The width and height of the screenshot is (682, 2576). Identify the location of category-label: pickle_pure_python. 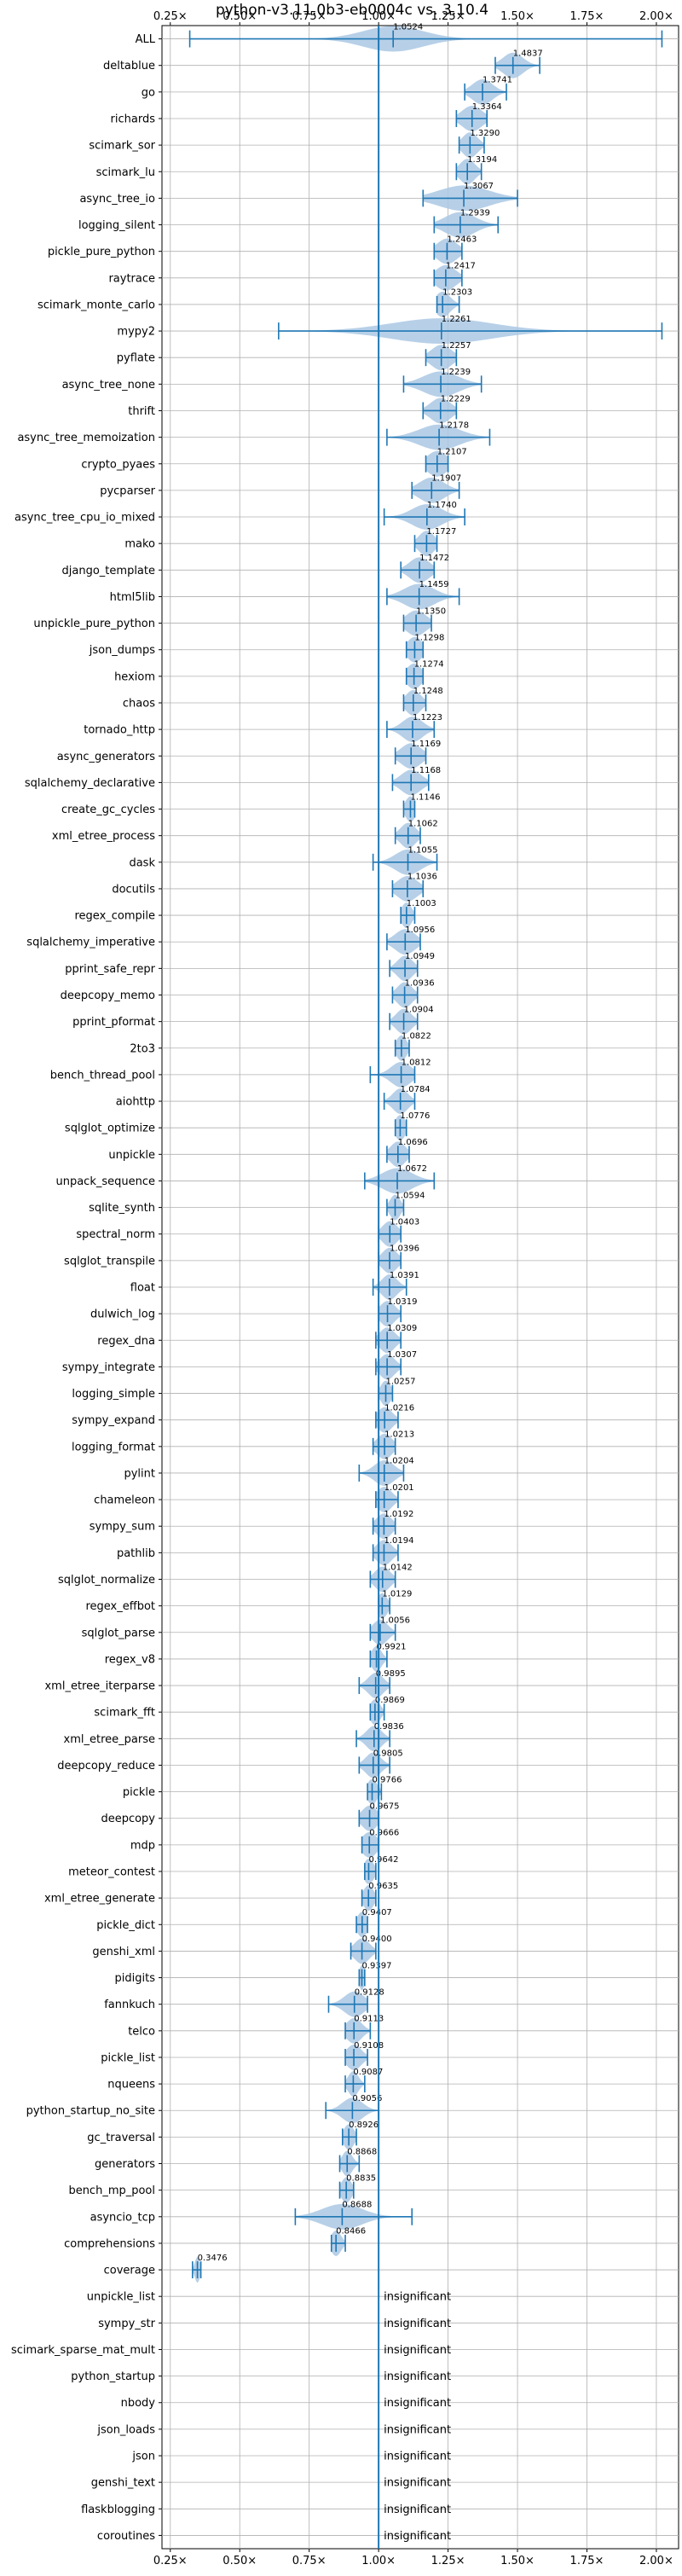
(101, 252).